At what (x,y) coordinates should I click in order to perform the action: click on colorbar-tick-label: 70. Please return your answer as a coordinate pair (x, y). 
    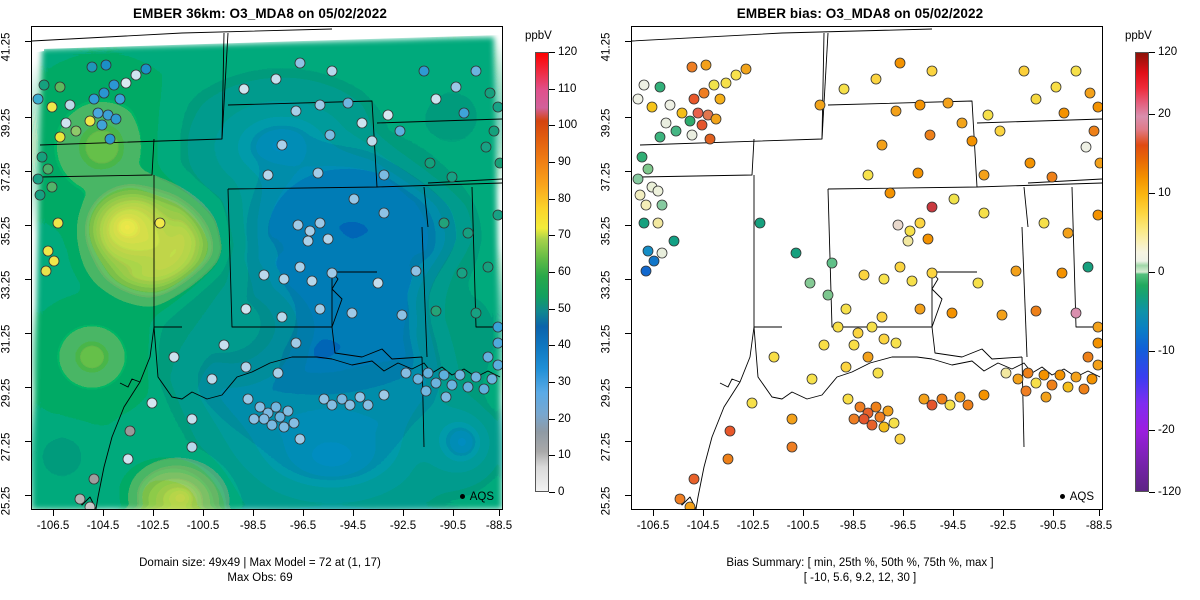
    Looking at the image, I should click on (564, 235).